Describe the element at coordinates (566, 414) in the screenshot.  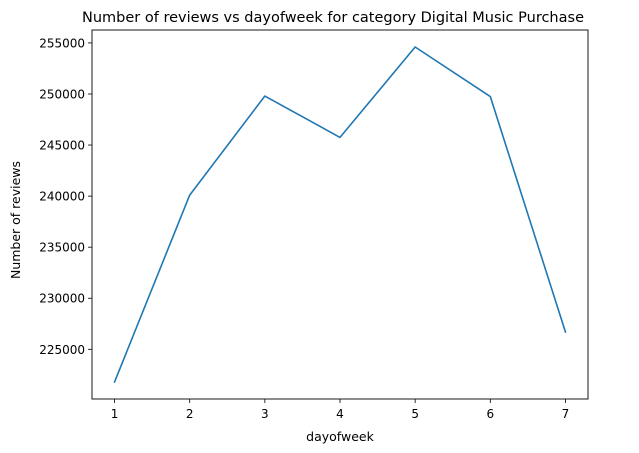
I see `x-tick-label: 7` at that location.